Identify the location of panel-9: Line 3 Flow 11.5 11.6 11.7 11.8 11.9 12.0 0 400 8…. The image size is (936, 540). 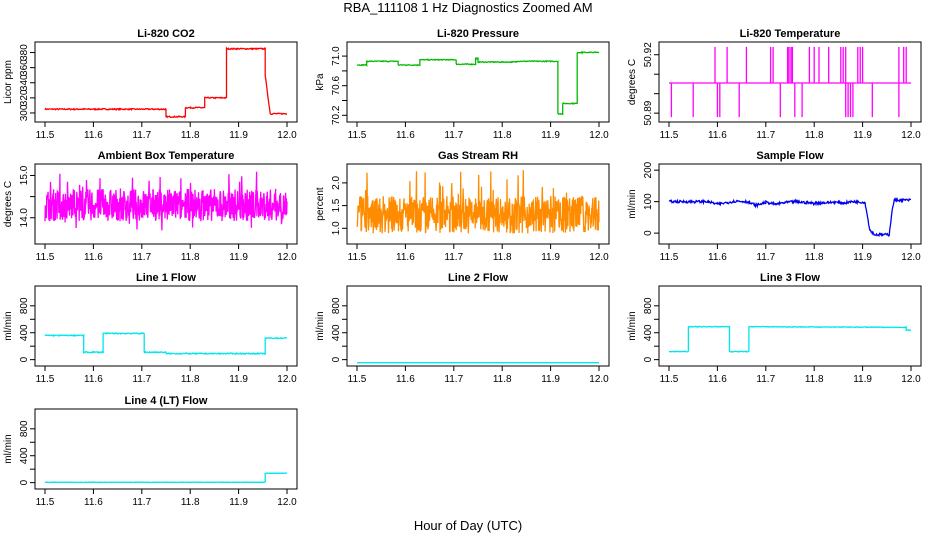
(774, 328).